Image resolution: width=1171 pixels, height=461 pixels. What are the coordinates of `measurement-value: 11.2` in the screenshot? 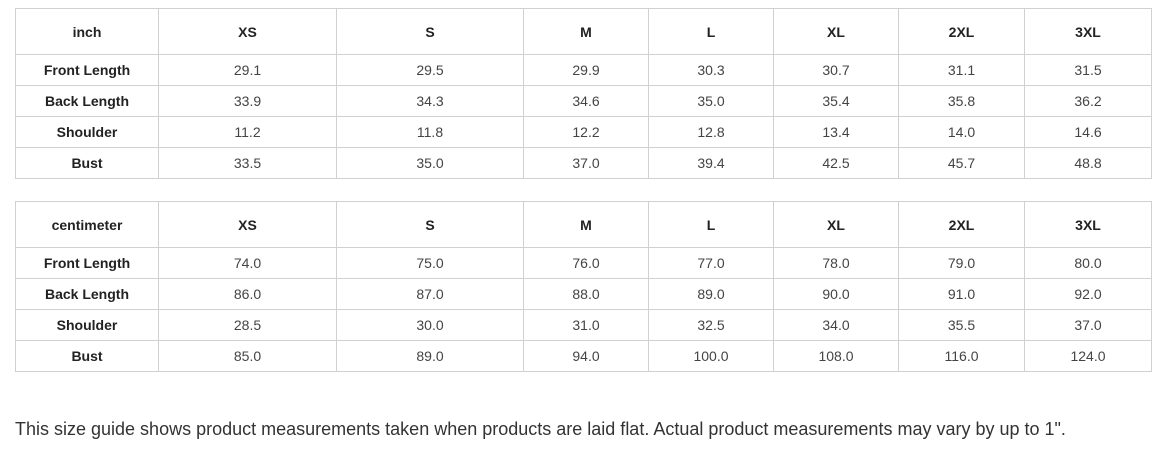 It's located at (247, 132).